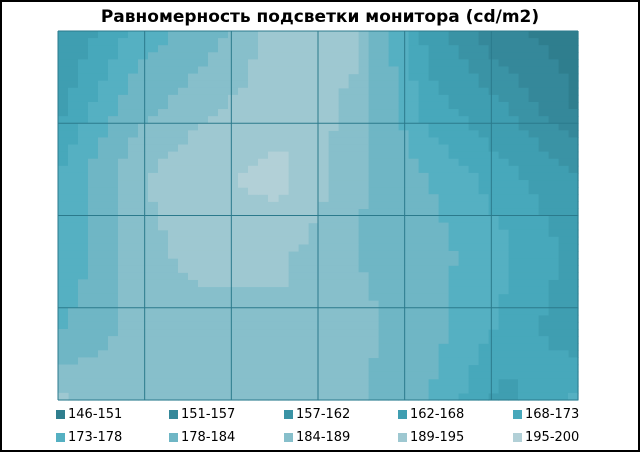 This screenshot has height=452, width=640. I want to click on legend-item: 195-200, so click(546, 437).